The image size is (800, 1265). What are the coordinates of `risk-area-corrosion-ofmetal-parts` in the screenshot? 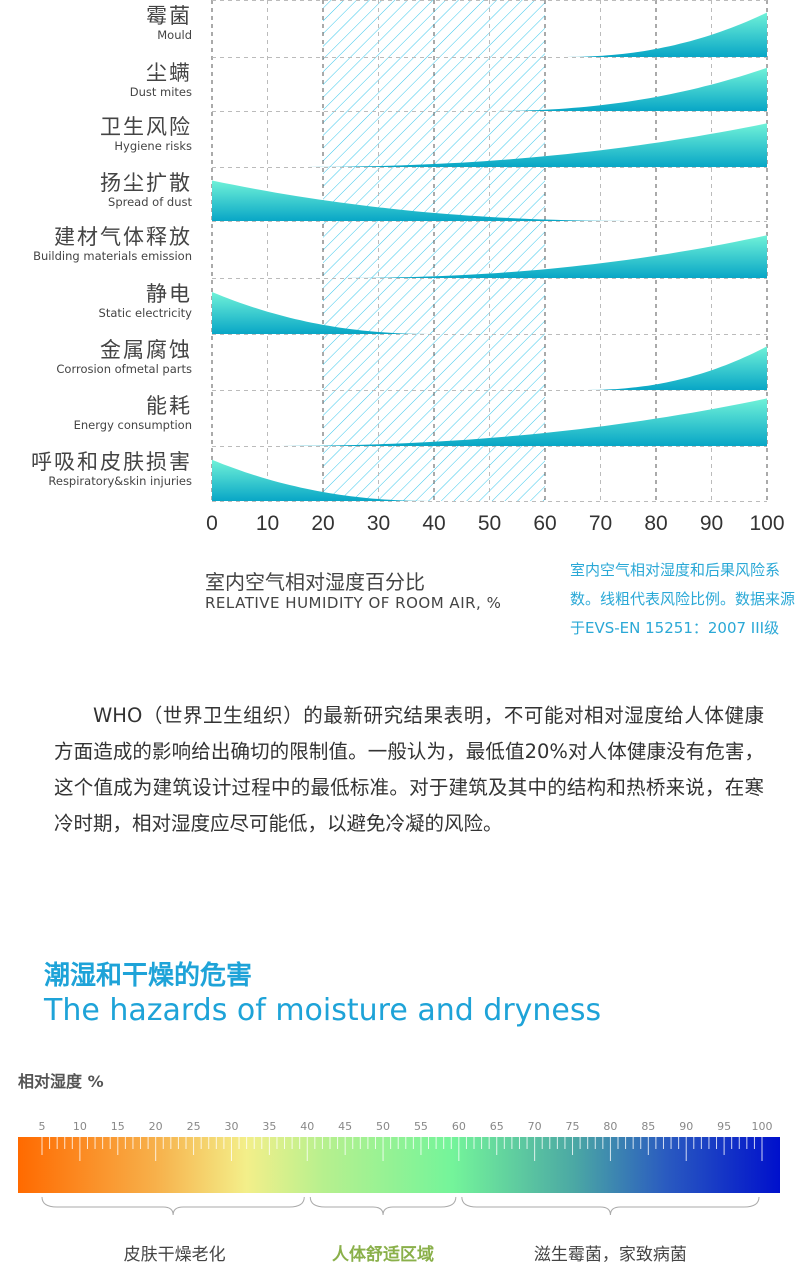 It's located at (675, 368).